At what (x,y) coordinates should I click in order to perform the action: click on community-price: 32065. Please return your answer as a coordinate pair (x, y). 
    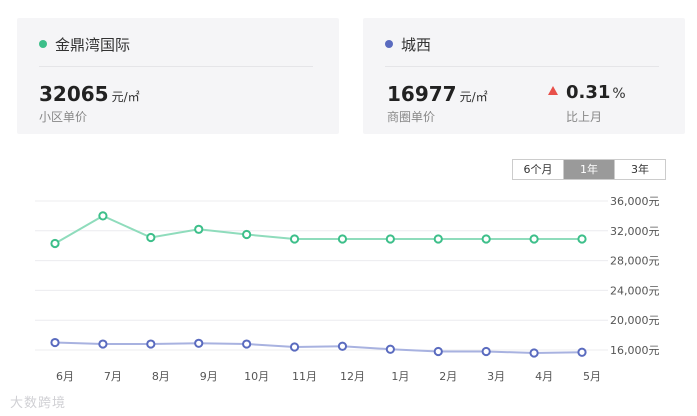
    Looking at the image, I should click on (74, 94).